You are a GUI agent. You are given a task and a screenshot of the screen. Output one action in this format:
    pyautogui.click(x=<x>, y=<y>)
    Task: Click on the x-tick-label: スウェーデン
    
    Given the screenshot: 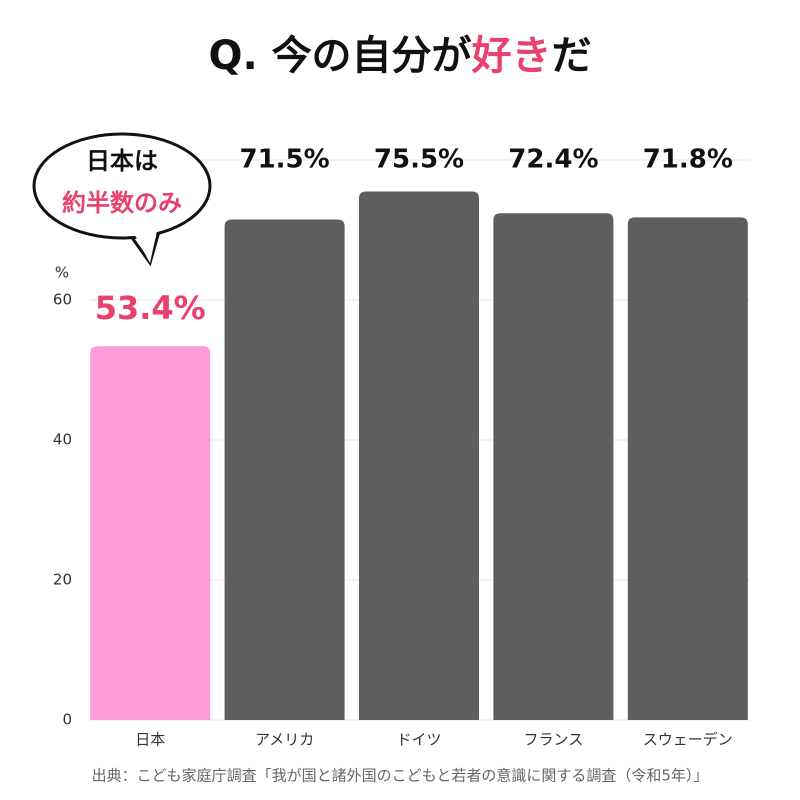 What is the action you would take?
    pyautogui.click(x=688, y=740)
    